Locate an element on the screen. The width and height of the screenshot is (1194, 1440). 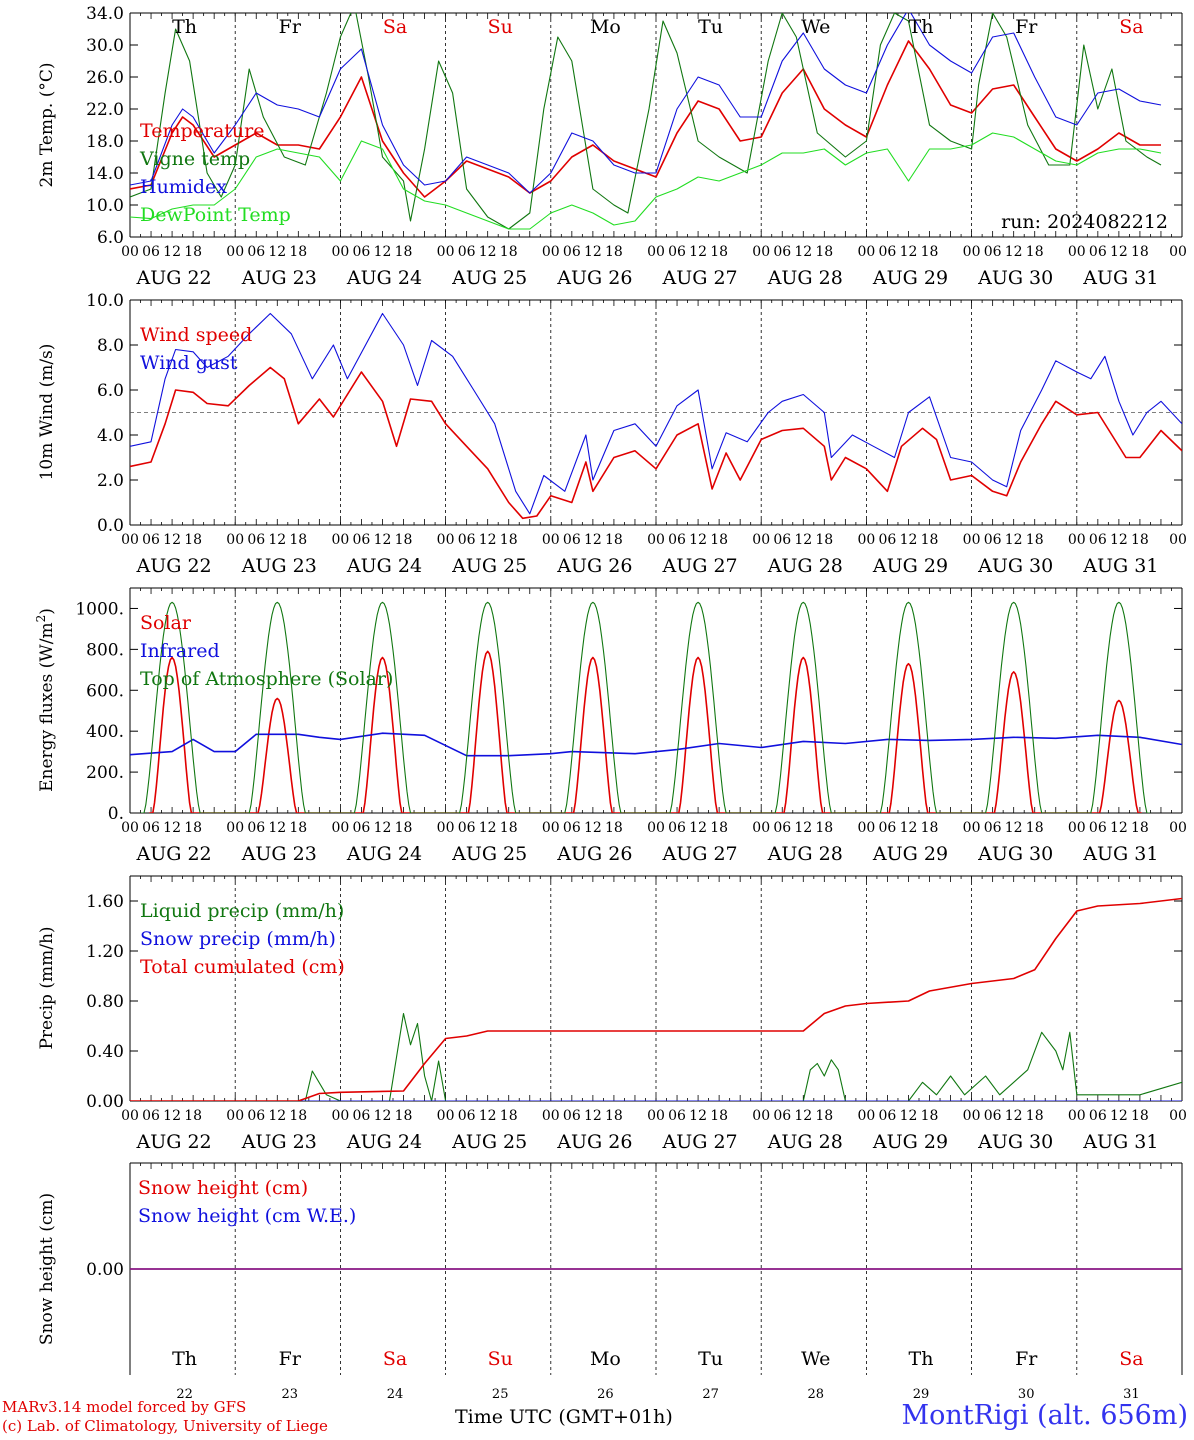
date-label: AUG 25 is located at coordinates (489, 854).